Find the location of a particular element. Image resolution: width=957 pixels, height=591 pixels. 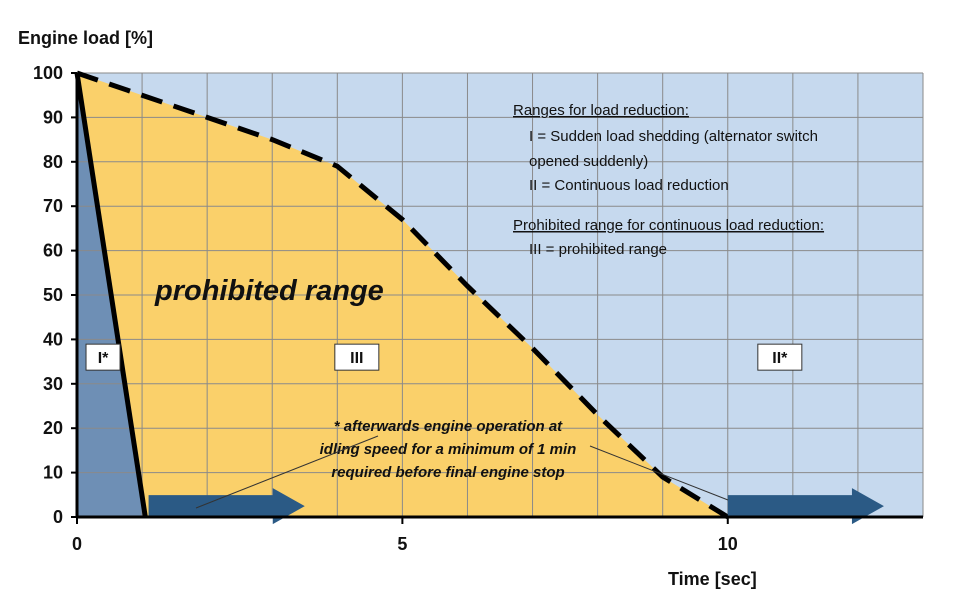

x-axis-ticks: 0 5 10 is located at coordinates (405, 535).